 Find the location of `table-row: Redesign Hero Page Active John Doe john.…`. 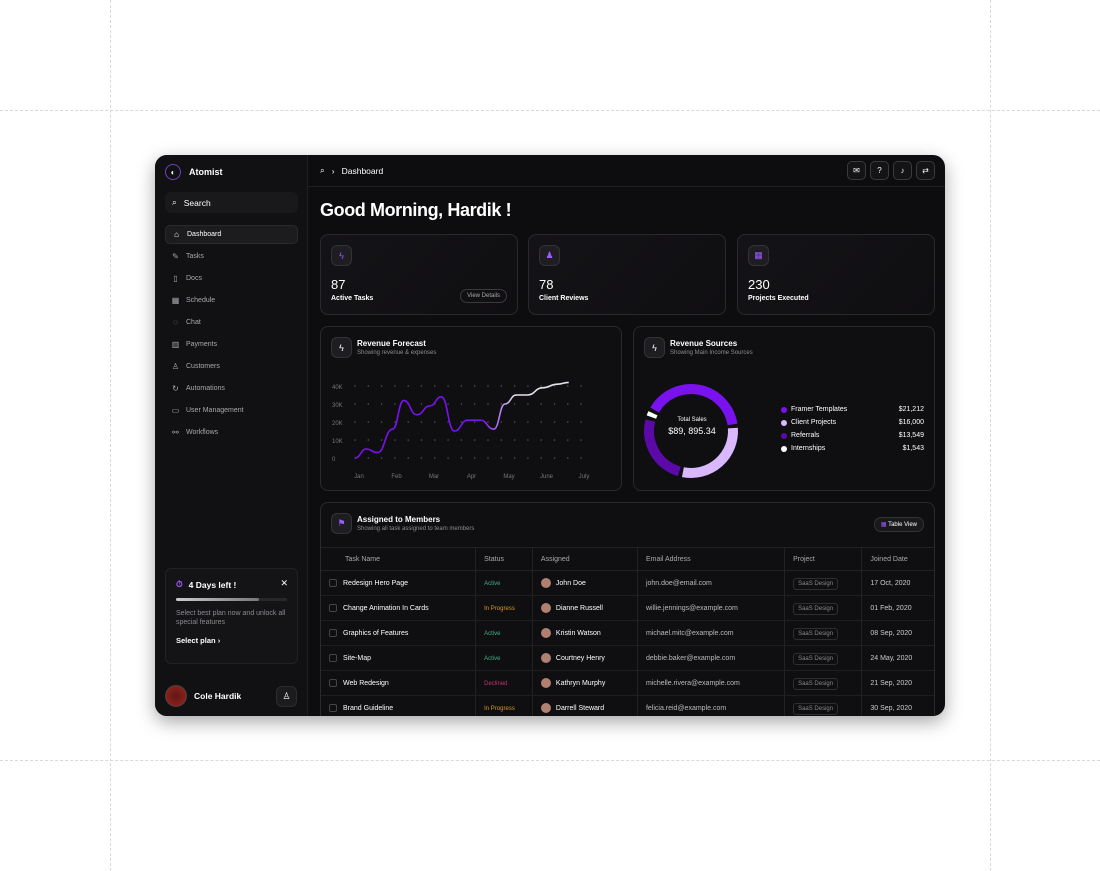

table-row: Redesign Hero Page Active John Doe john.… is located at coordinates (627, 583).